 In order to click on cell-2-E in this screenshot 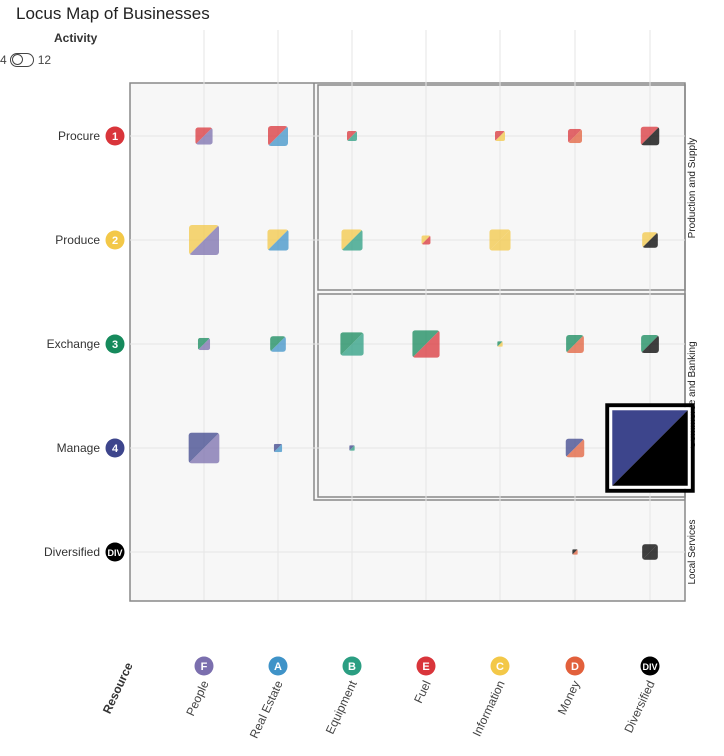, I will do `click(426, 240)`.